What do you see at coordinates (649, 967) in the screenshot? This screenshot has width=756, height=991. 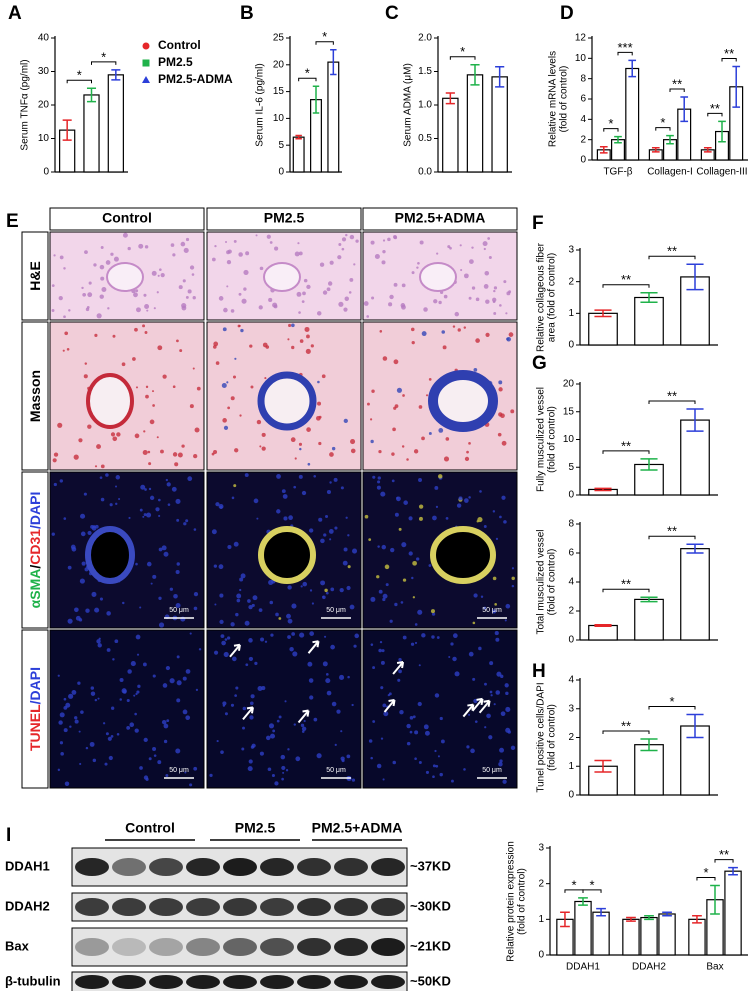 I see `x-tick-label: DDAH2` at bounding box center [649, 967].